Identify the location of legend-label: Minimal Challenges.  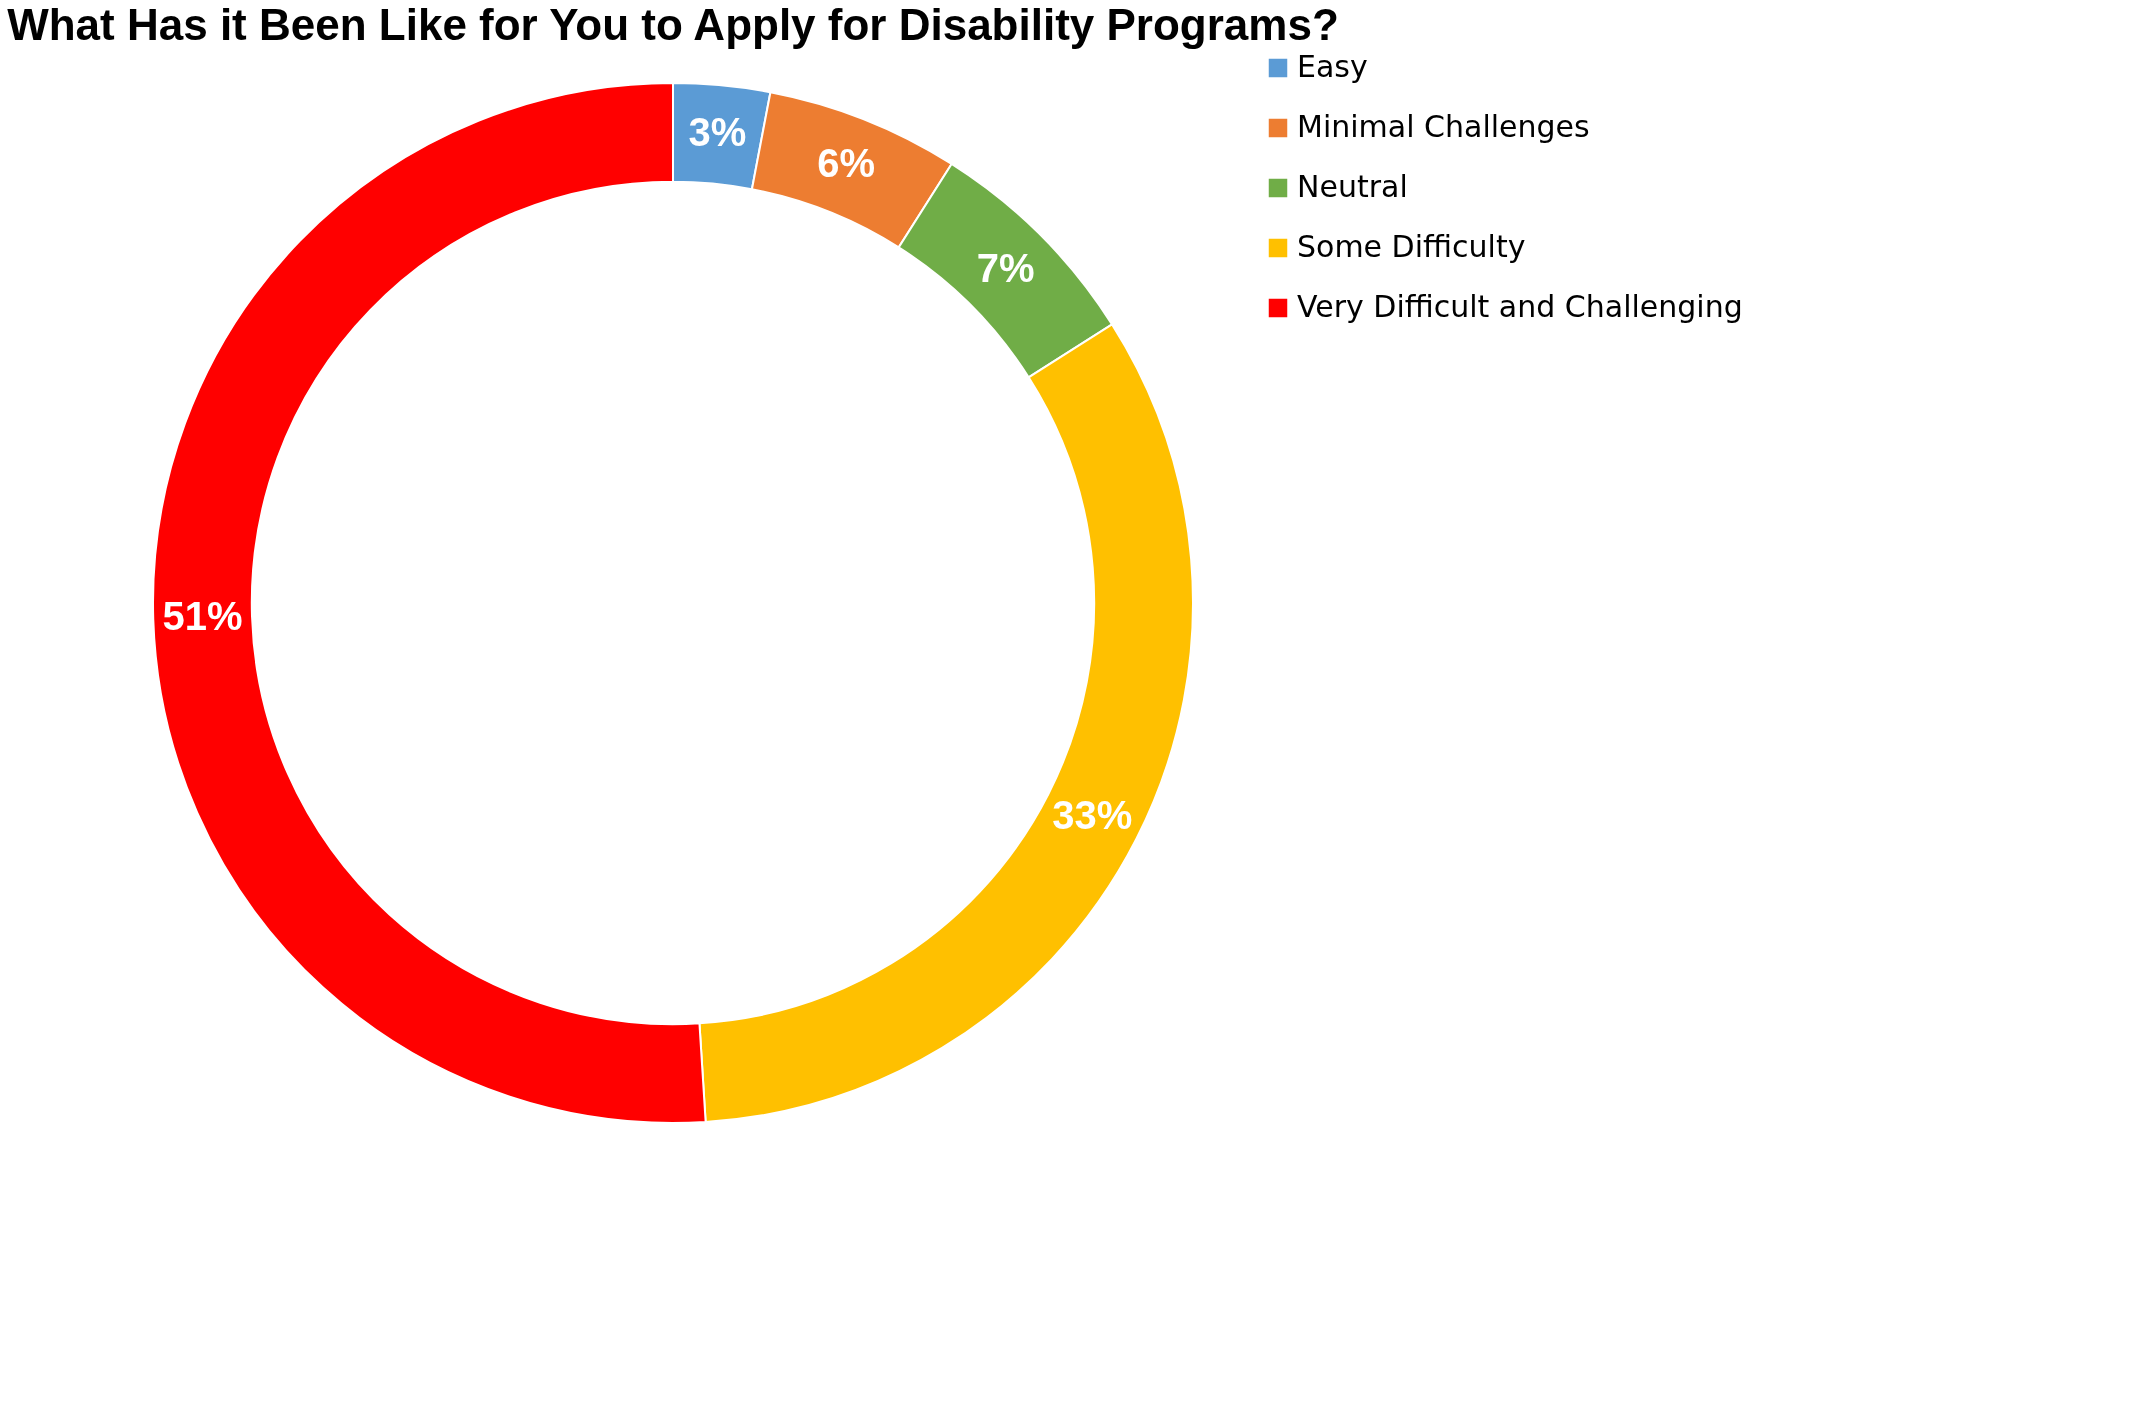
(1443, 126).